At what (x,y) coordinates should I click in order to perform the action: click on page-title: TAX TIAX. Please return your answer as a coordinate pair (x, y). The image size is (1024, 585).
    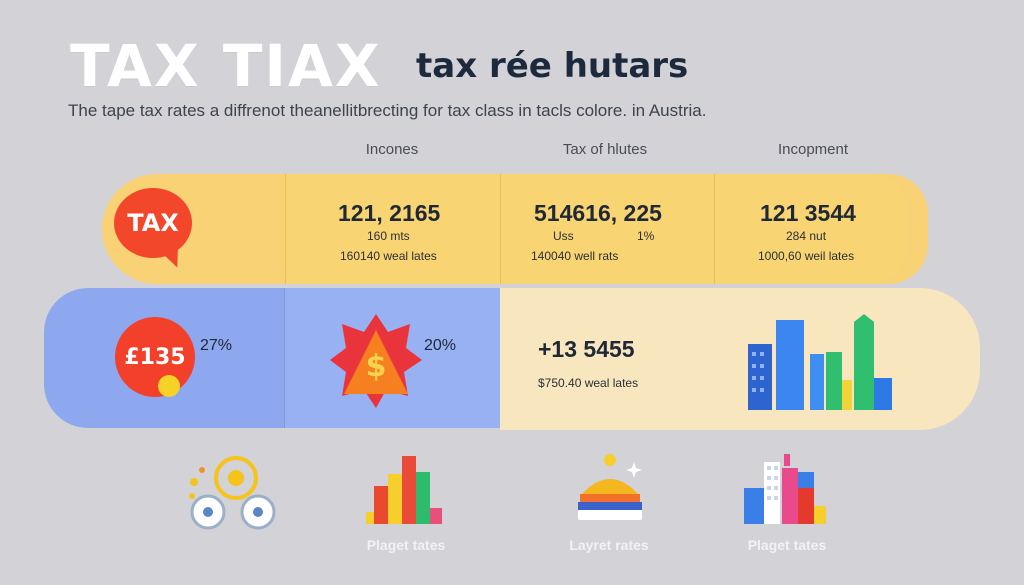
    Looking at the image, I should click on (226, 66).